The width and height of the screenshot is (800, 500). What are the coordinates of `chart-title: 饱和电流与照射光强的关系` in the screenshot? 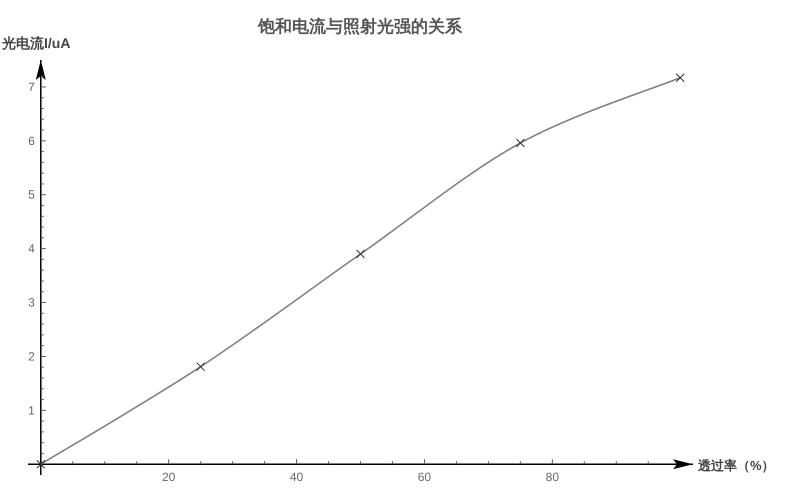 It's located at (360, 26).